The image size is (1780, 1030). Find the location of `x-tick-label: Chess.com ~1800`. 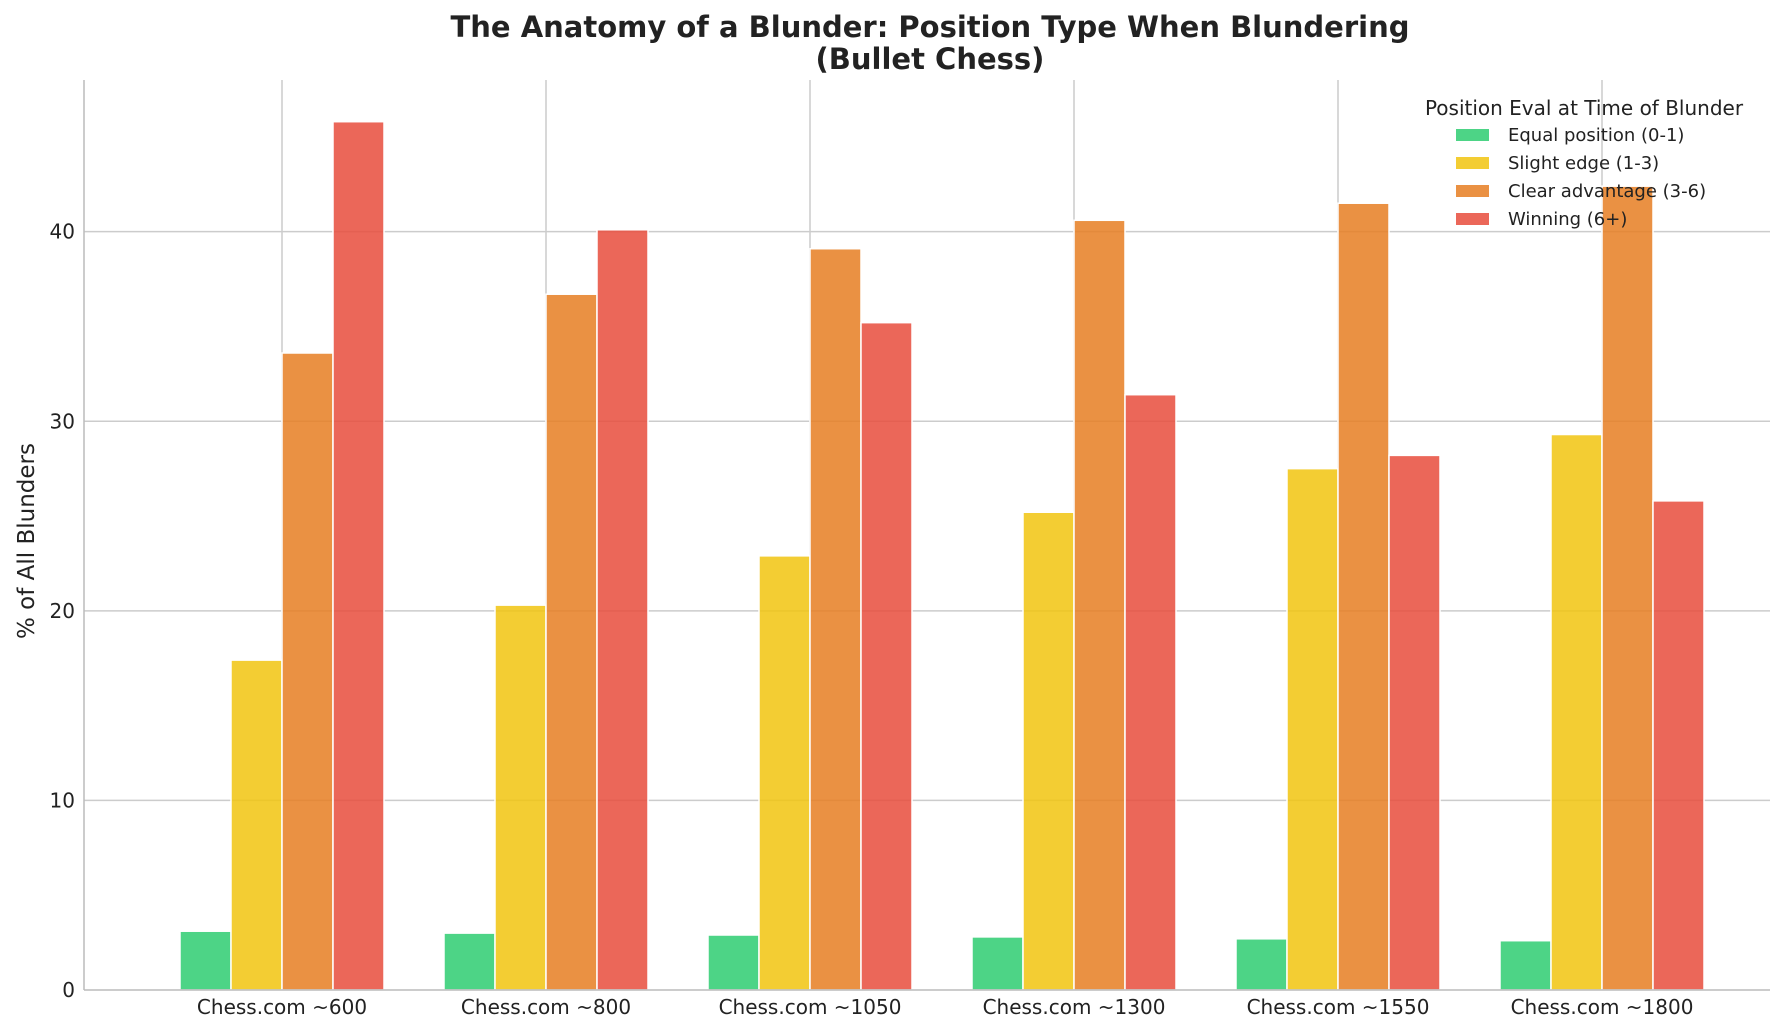

x-tick-label: Chess.com ~1800 is located at coordinates (1602, 1007).